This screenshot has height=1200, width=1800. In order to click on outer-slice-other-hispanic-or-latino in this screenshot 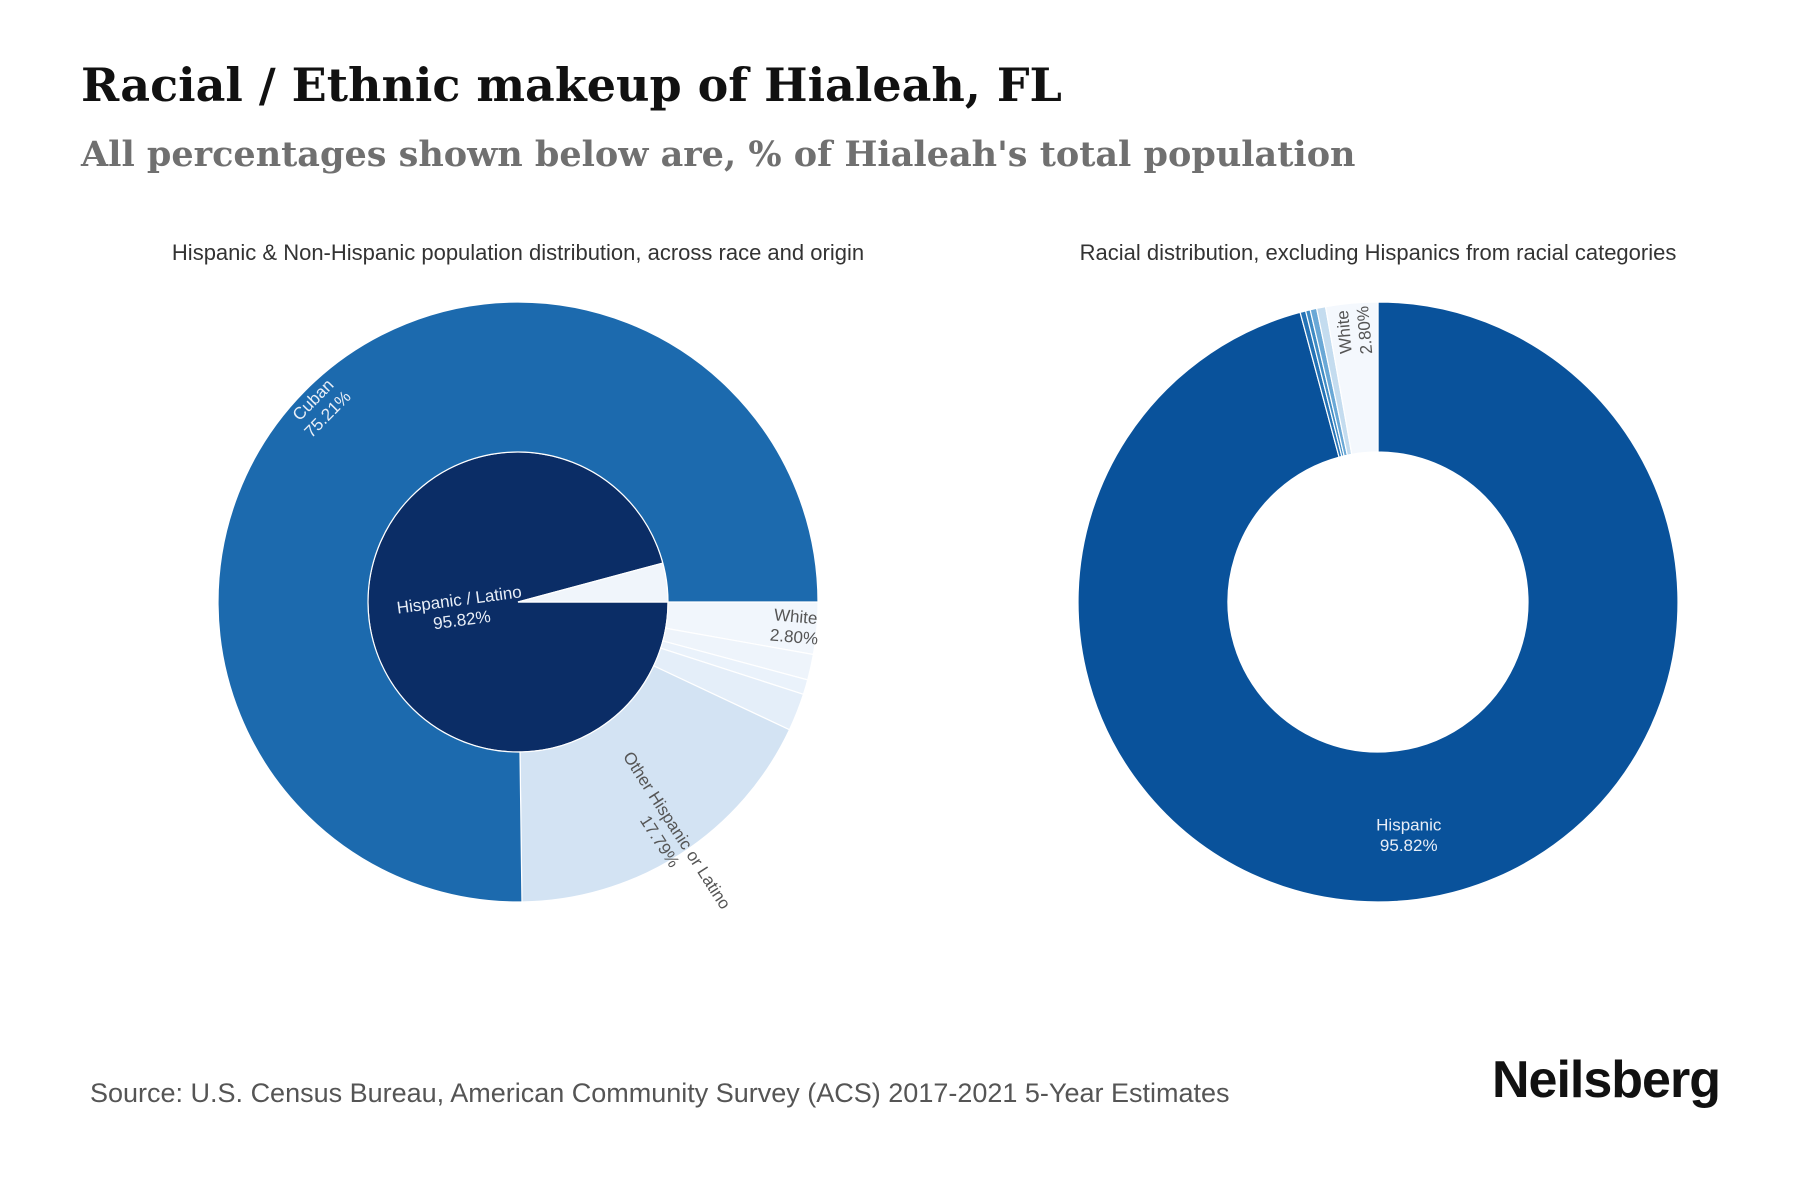, I will do `click(655, 784)`.